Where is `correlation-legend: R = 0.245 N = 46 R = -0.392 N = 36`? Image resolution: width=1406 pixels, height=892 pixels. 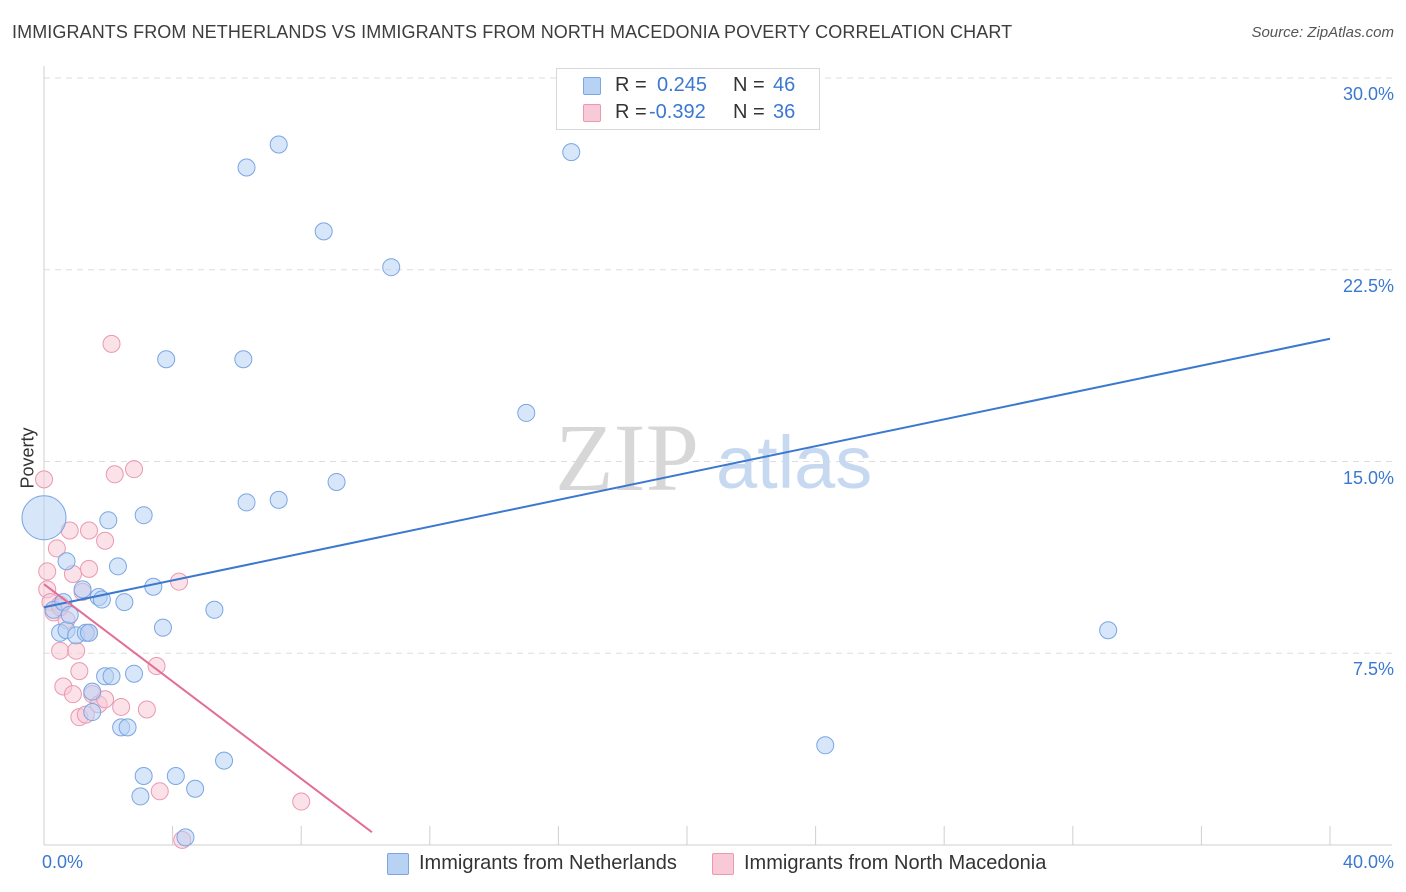
correlation-legend: R = 0.245 N = 46 R = -0.392 N = 36 is located at coordinates (688, 99).